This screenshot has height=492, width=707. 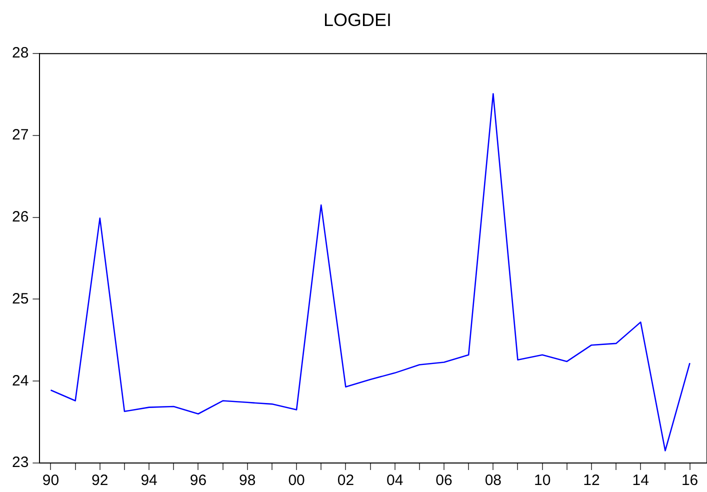 What do you see at coordinates (198, 481) in the screenshot?
I see `x-tick-label: 96` at bounding box center [198, 481].